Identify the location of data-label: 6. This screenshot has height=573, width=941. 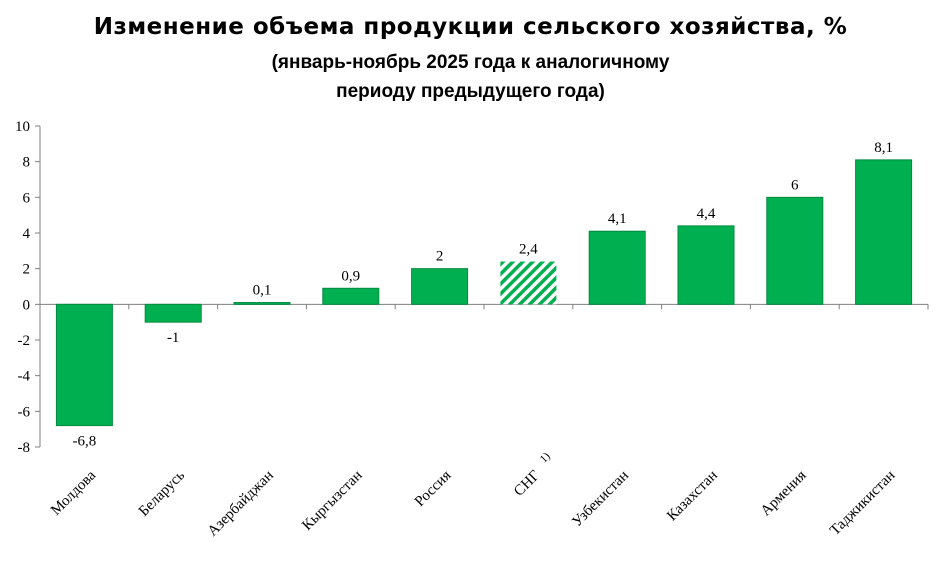
(795, 185).